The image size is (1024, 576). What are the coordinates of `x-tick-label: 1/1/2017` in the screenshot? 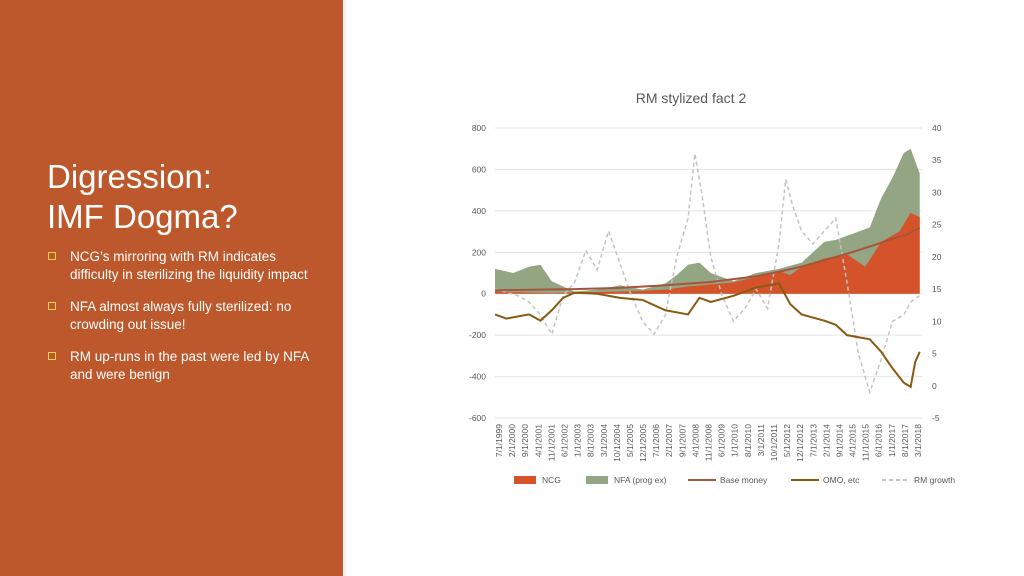 It's located at (892, 440).